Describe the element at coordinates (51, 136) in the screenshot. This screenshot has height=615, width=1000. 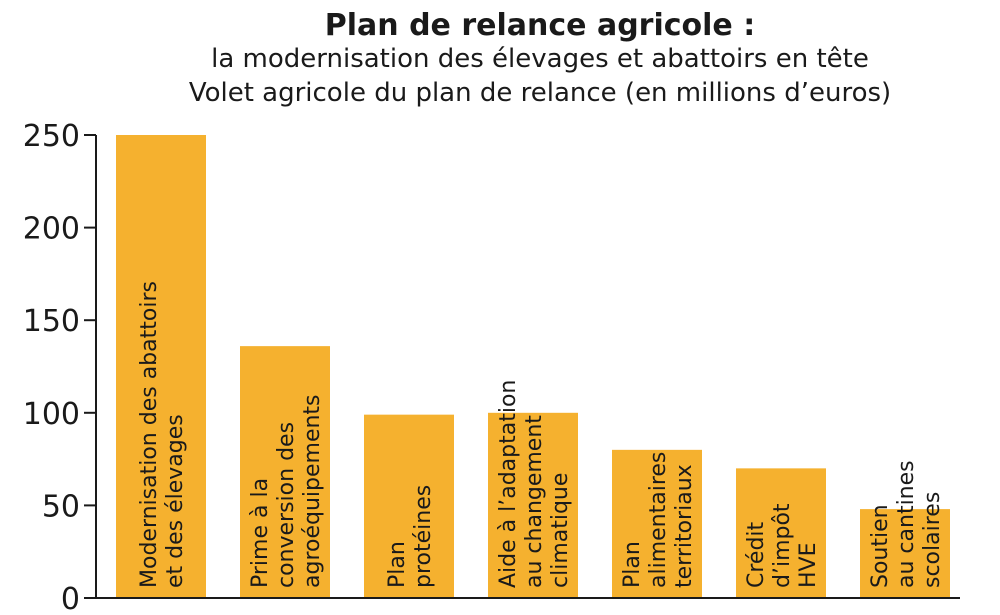
I see `y-tick-label-250: 250` at that location.